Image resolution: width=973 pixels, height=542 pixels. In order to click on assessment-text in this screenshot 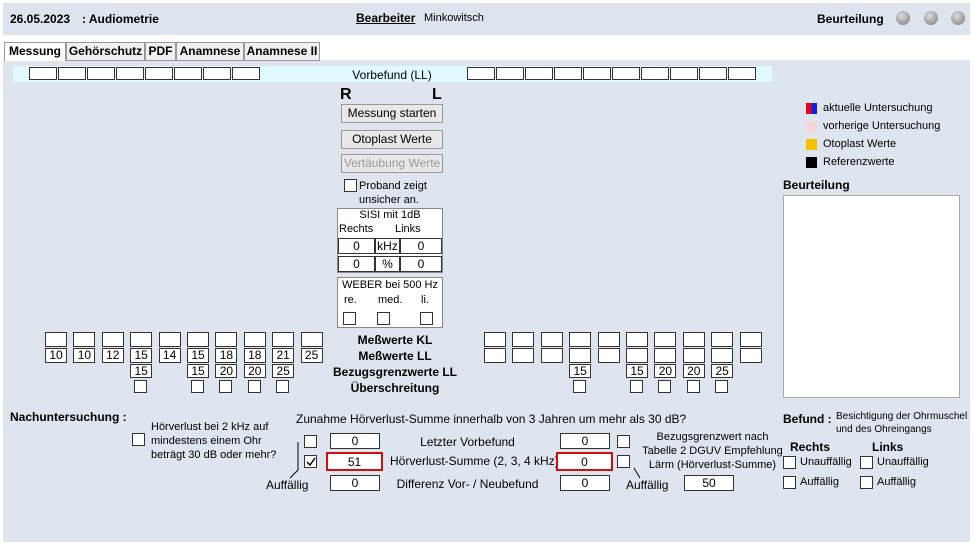, I will do `click(871, 296)`.